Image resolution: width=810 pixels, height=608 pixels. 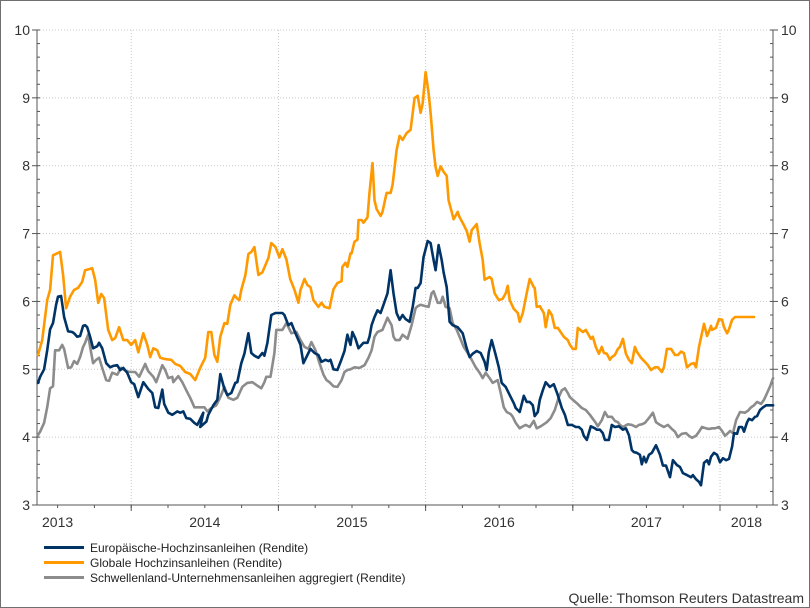 What do you see at coordinates (26, 166) in the screenshot?
I see `y-tick-label-left: 8` at bounding box center [26, 166].